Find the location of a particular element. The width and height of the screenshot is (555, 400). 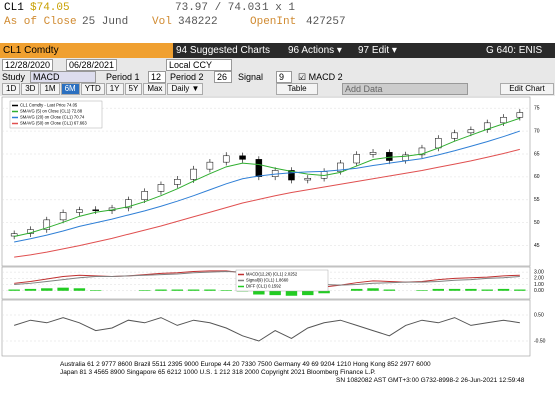

vol-label: Vol is located at coordinates (162, 22).